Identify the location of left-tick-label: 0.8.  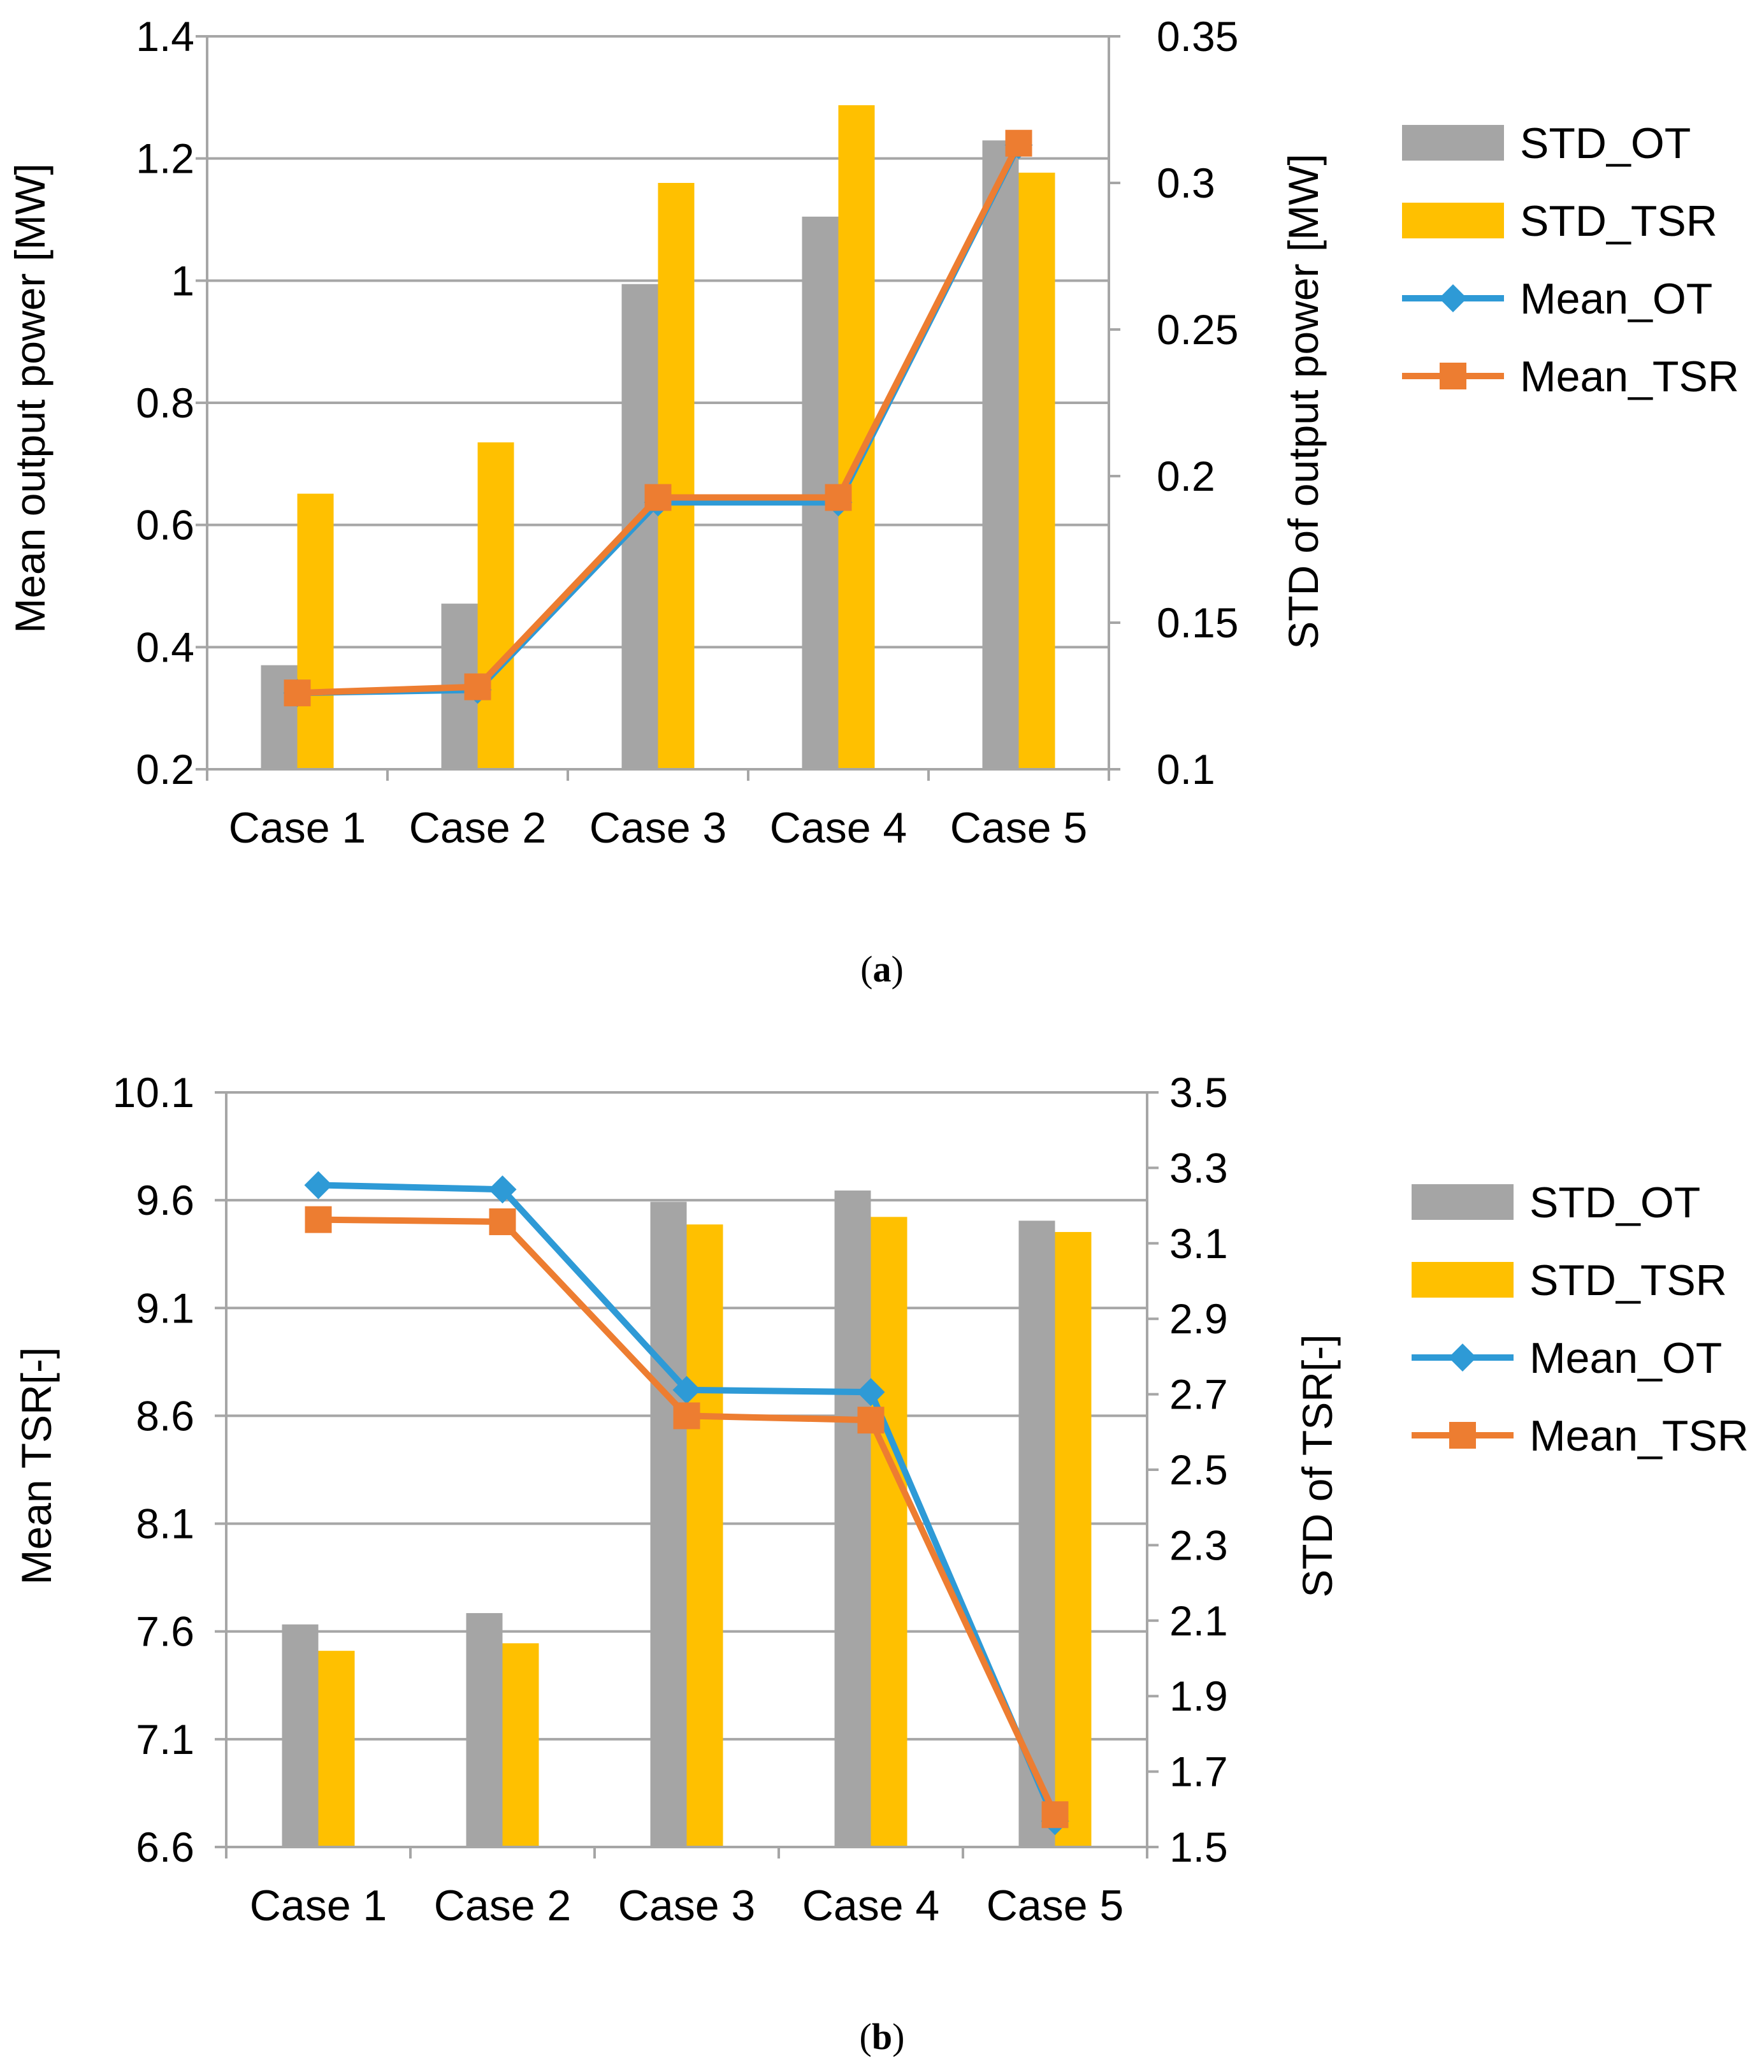
(165, 402).